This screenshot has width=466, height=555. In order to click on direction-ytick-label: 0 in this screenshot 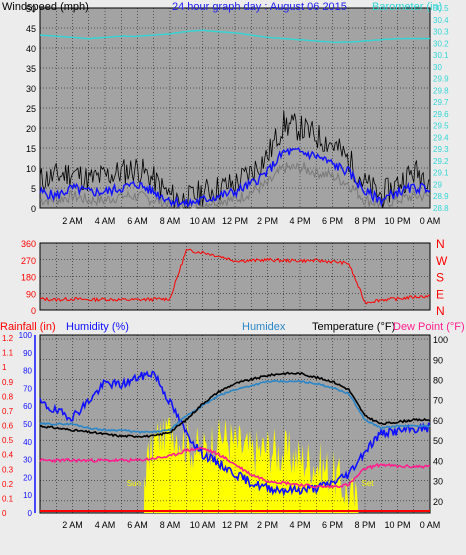, I will do `click(33, 311)`.